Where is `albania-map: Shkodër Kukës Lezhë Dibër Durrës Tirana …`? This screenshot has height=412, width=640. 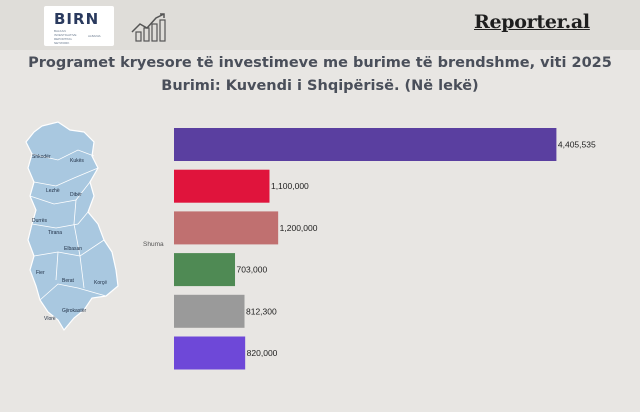 albania-map: Shkodër Kukës Lezhë Dibër Durrës Tirana … is located at coordinates (73, 232).